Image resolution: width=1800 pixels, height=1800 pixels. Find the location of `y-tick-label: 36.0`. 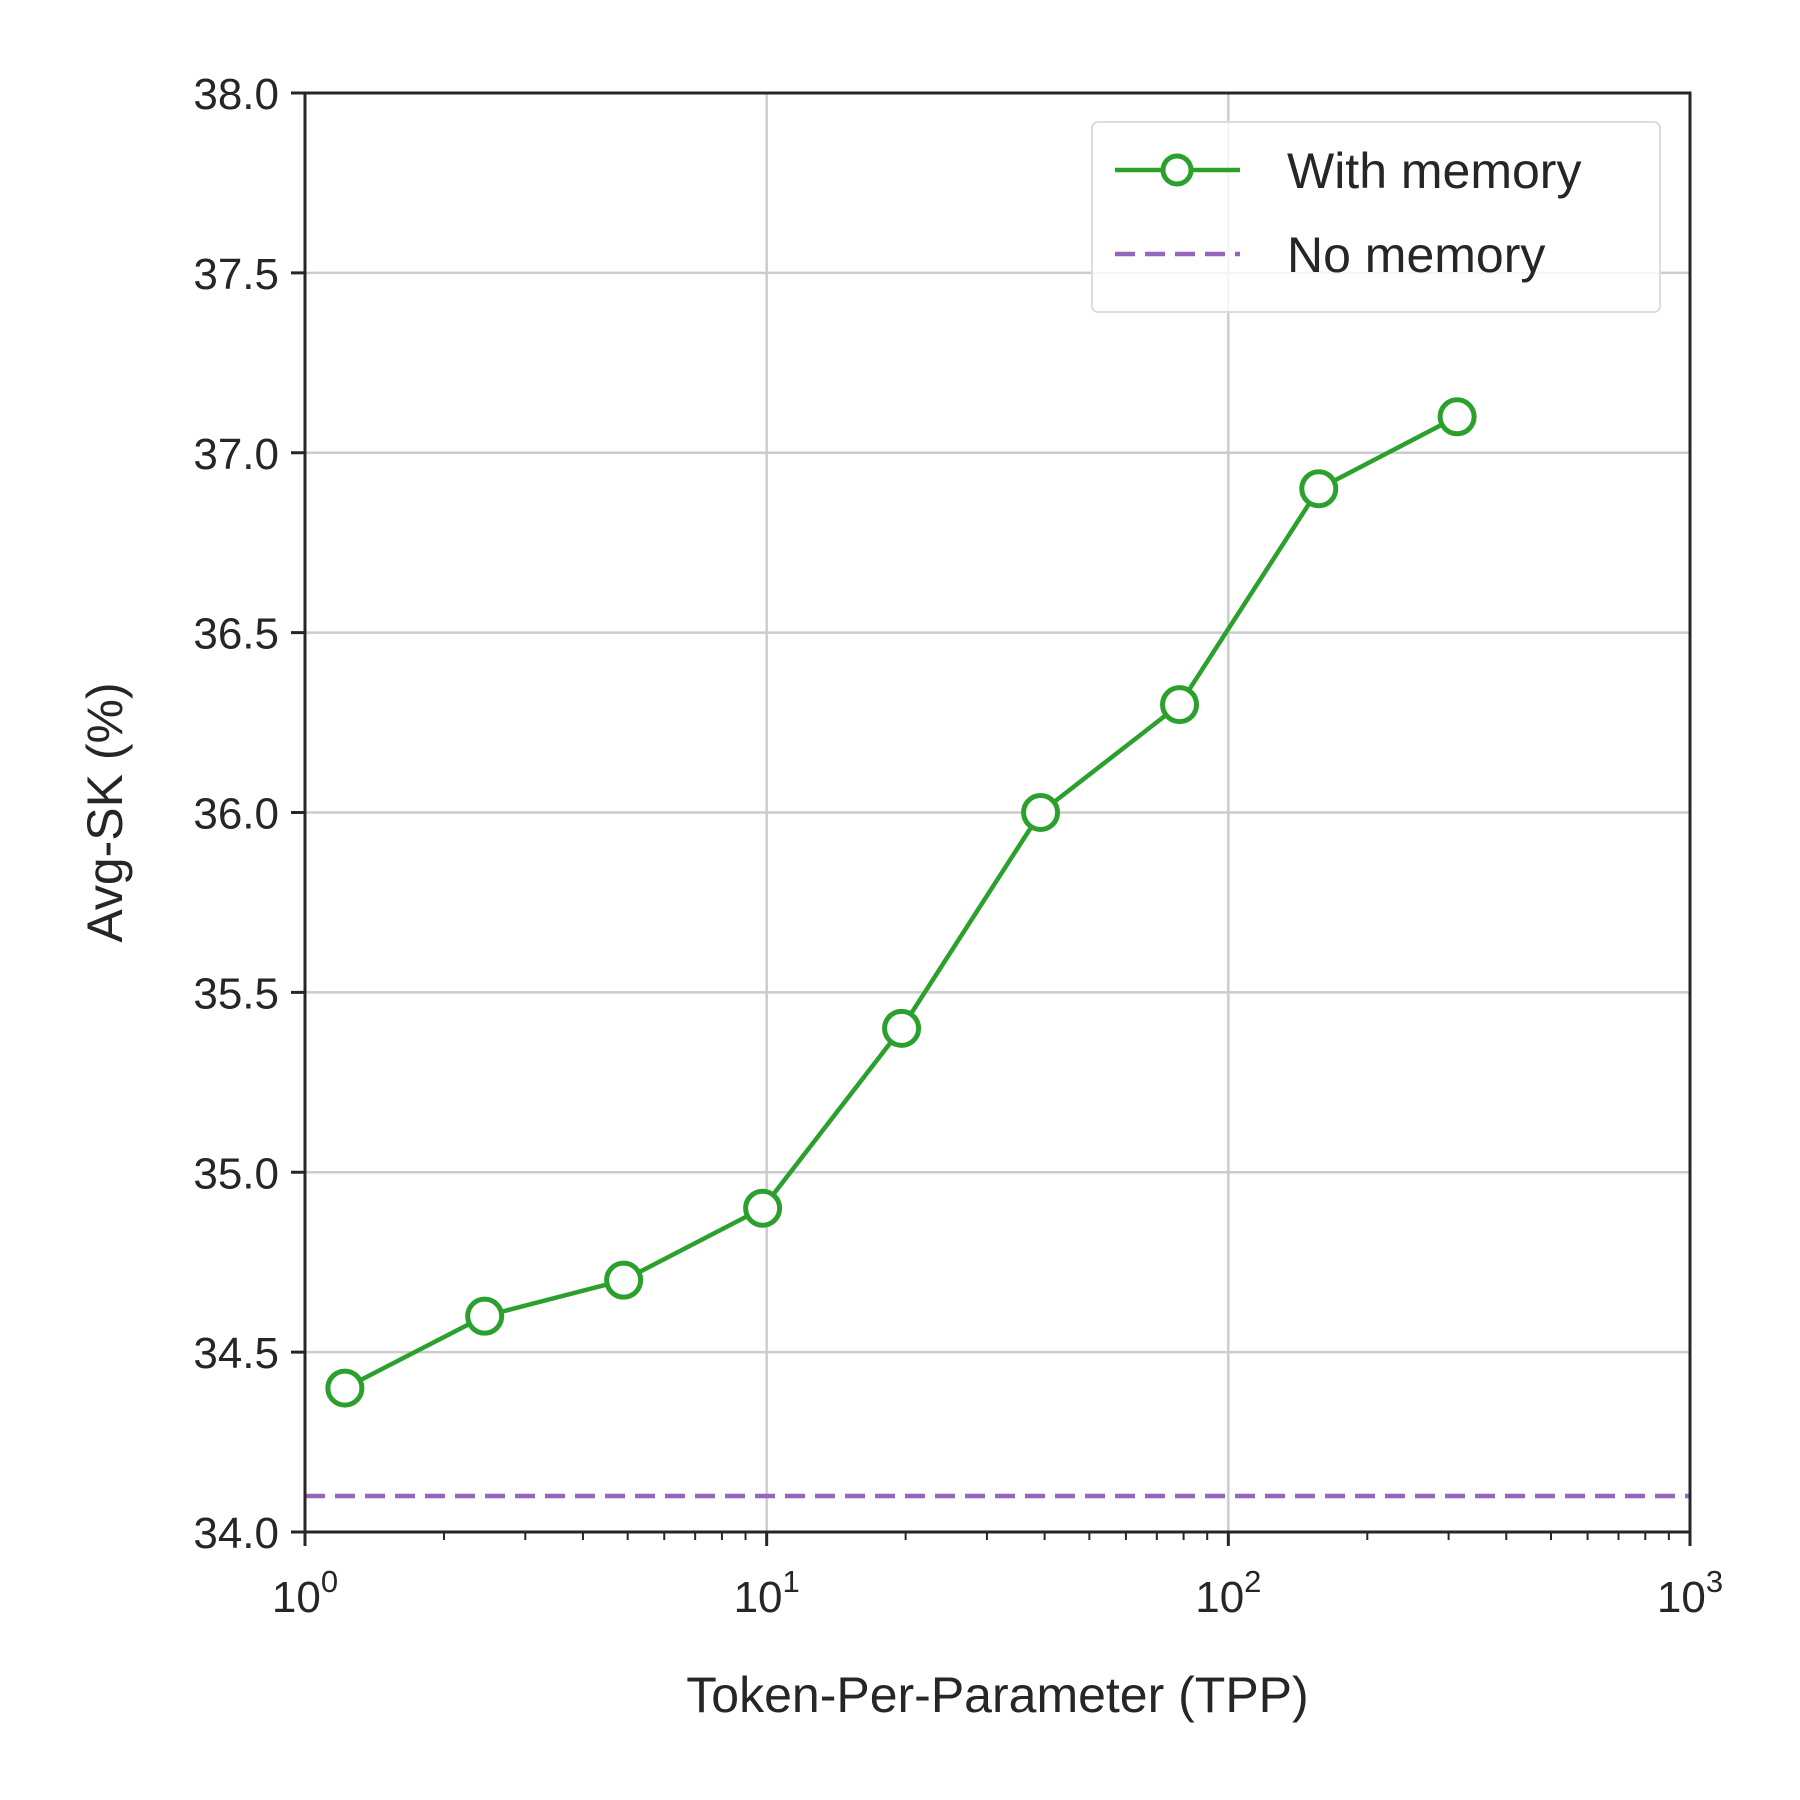

y-tick-label: 36.0 is located at coordinates (236, 814).